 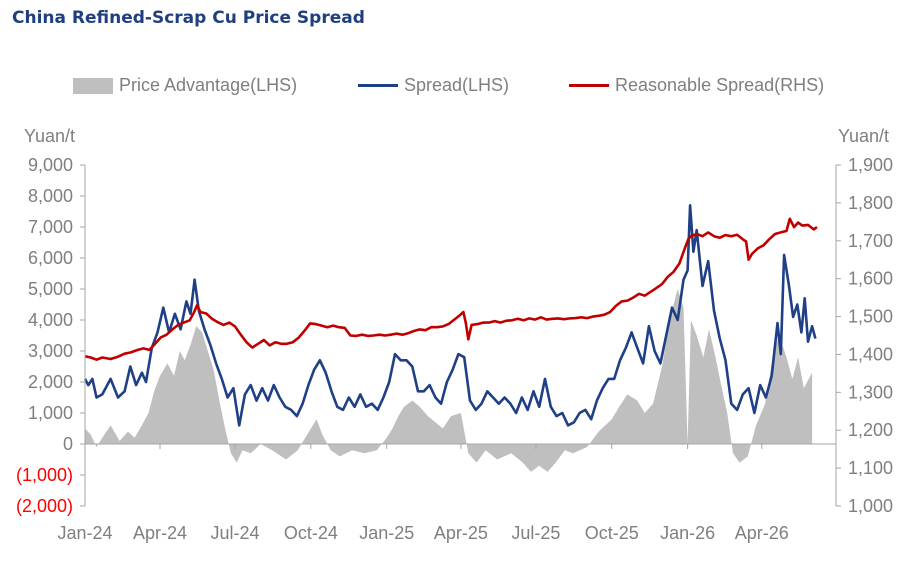 What do you see at coordinates (457, 85) in the screenshot?
I see `legend-label: Spread(LHS)` at bounding box center [457, 85].